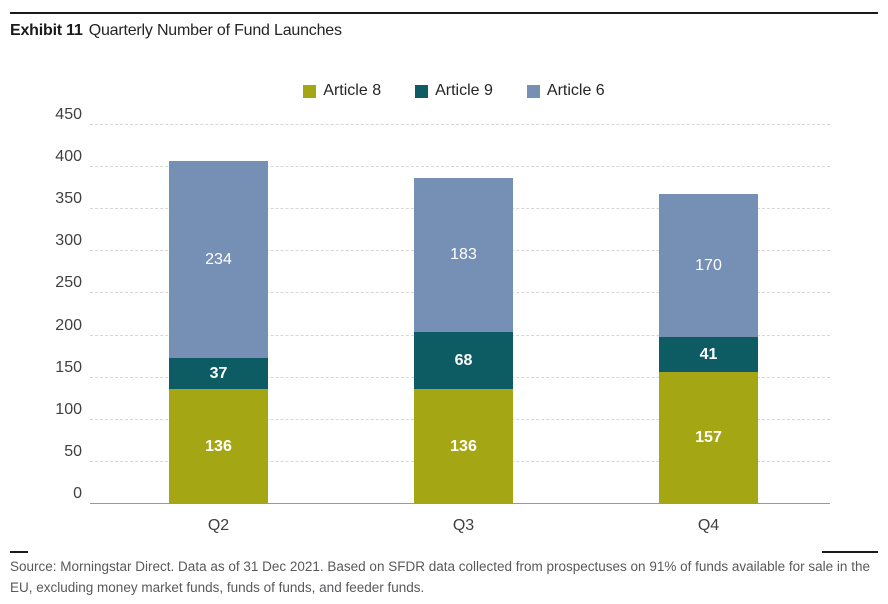 The height and width of the screenshot is (604, 888). I want to click on bar-segment-article-6: 183, so click(463, 255).